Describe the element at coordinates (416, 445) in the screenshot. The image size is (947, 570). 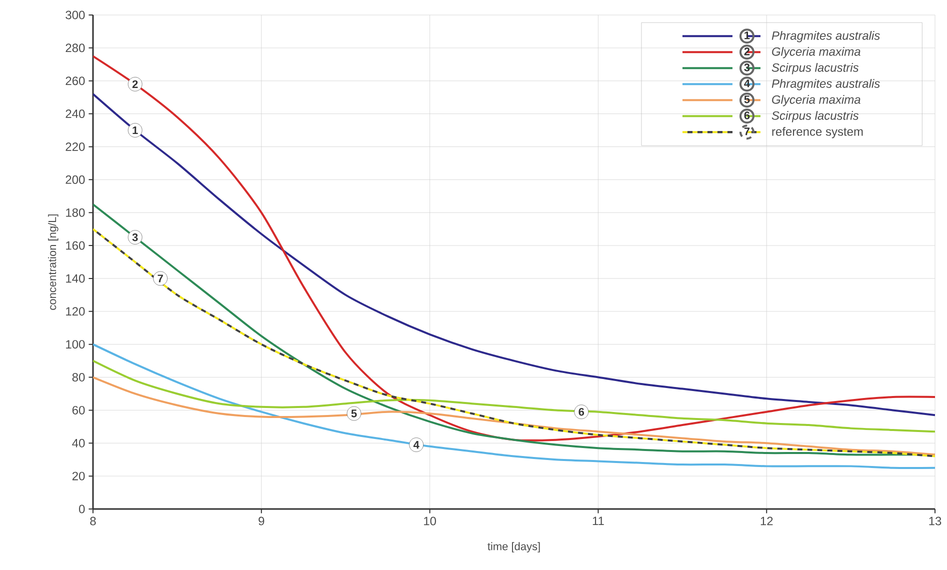
I see `annotation: 4` at that location.